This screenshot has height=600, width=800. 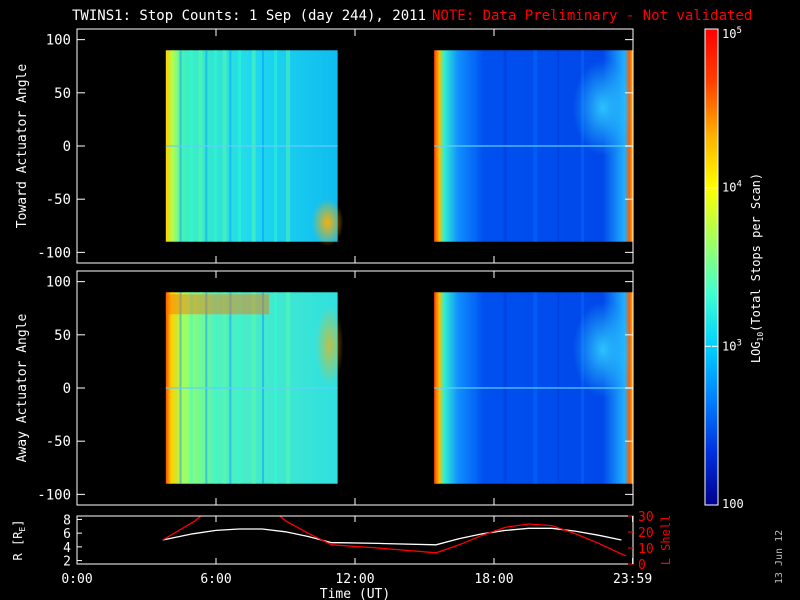 What do you see at coordinates (58, 200) in the screenshot?
I see `toward-y-tick-label: -50` at bounding box center [58, 200].